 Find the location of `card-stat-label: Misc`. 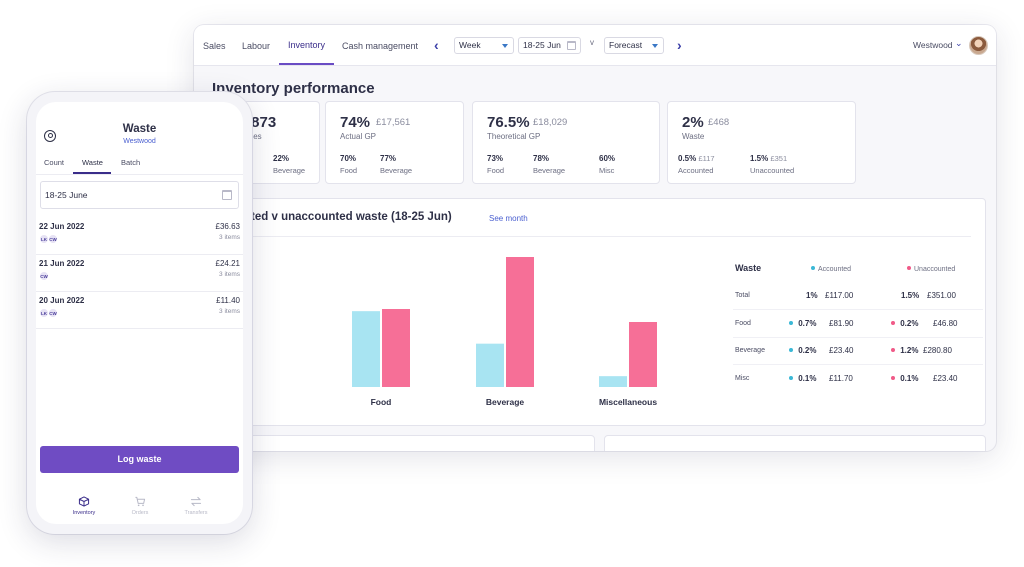

card-stat-label: Misc is located at coordinates (607, 170).